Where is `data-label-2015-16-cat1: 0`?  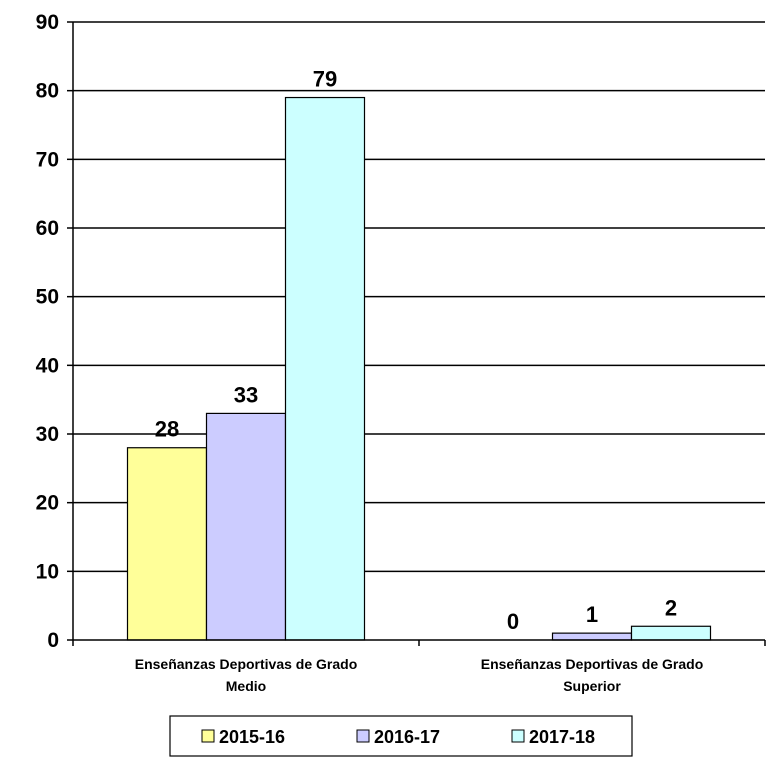 data-label-2015-16-cat1: 0 is located at coordinates (513, 621).